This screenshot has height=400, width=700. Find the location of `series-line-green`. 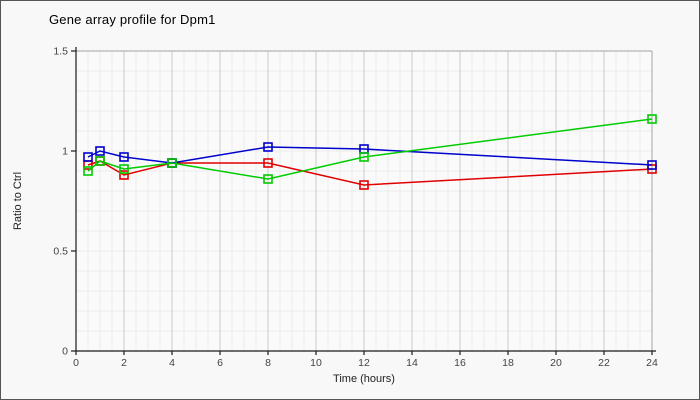

series-line-green is located at coordinates (370, 149).